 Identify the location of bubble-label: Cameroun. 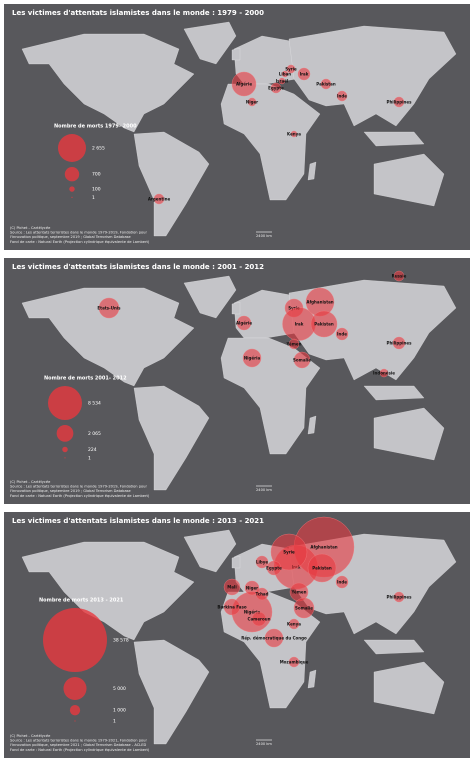
(259, 619).